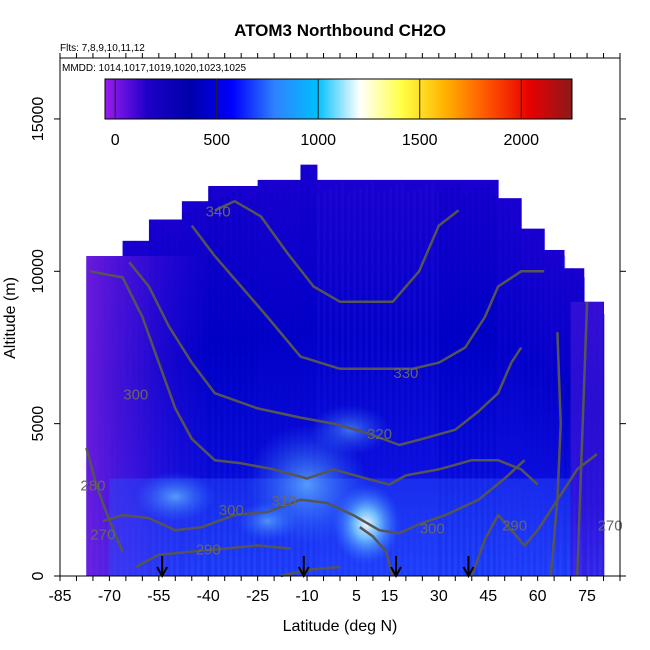  I want to click on x-axis-label: Latitude (deg N), so click(340, 626).